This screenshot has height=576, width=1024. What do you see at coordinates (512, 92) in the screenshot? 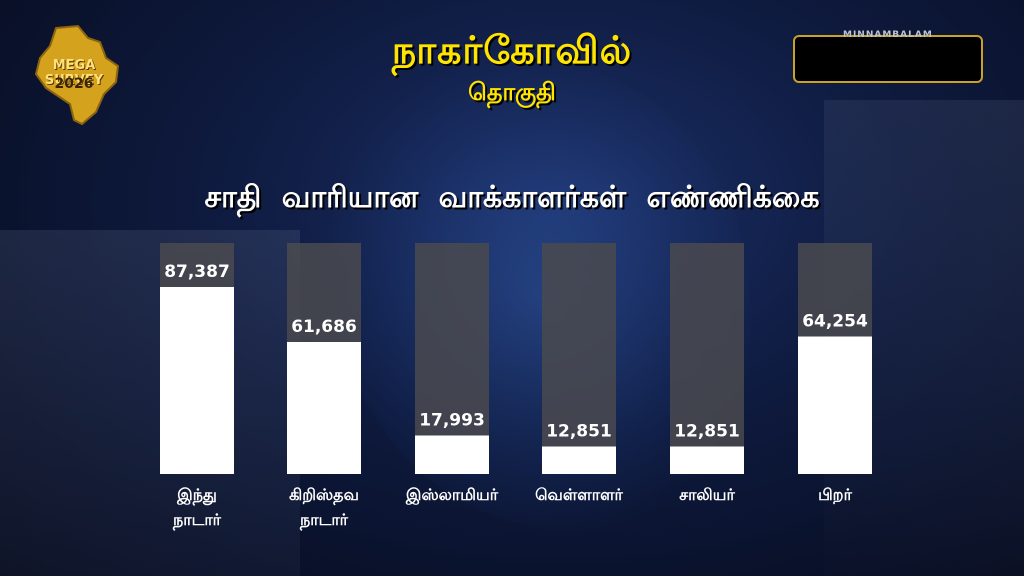
I see `page-subtitle: தொகுதி` at bounding box center [512, 92].